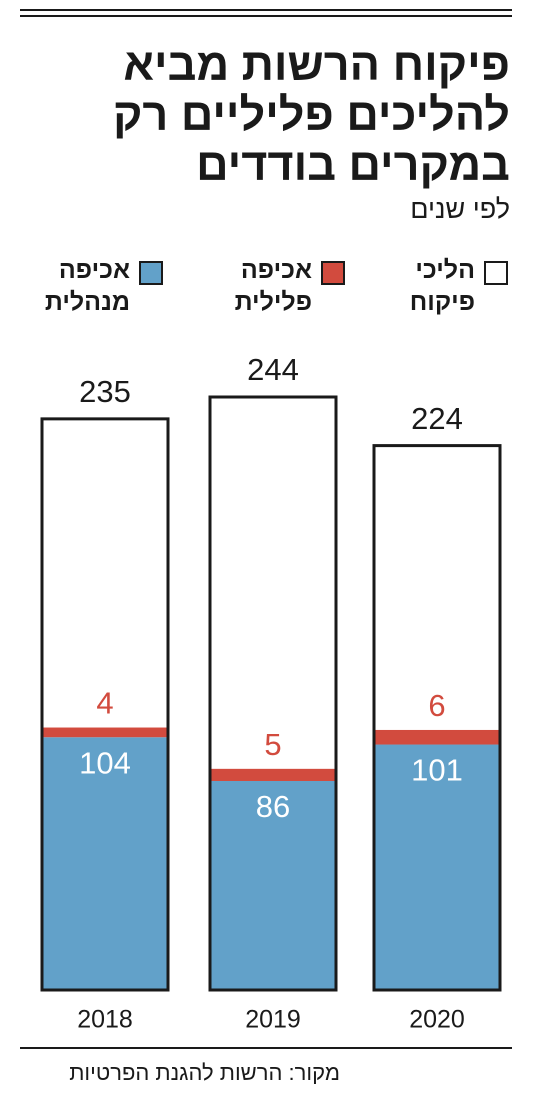  Describe the element at coordinates (460, 209) in the screenshot. I see `chart-subtitle: לפי שנים` at that location.